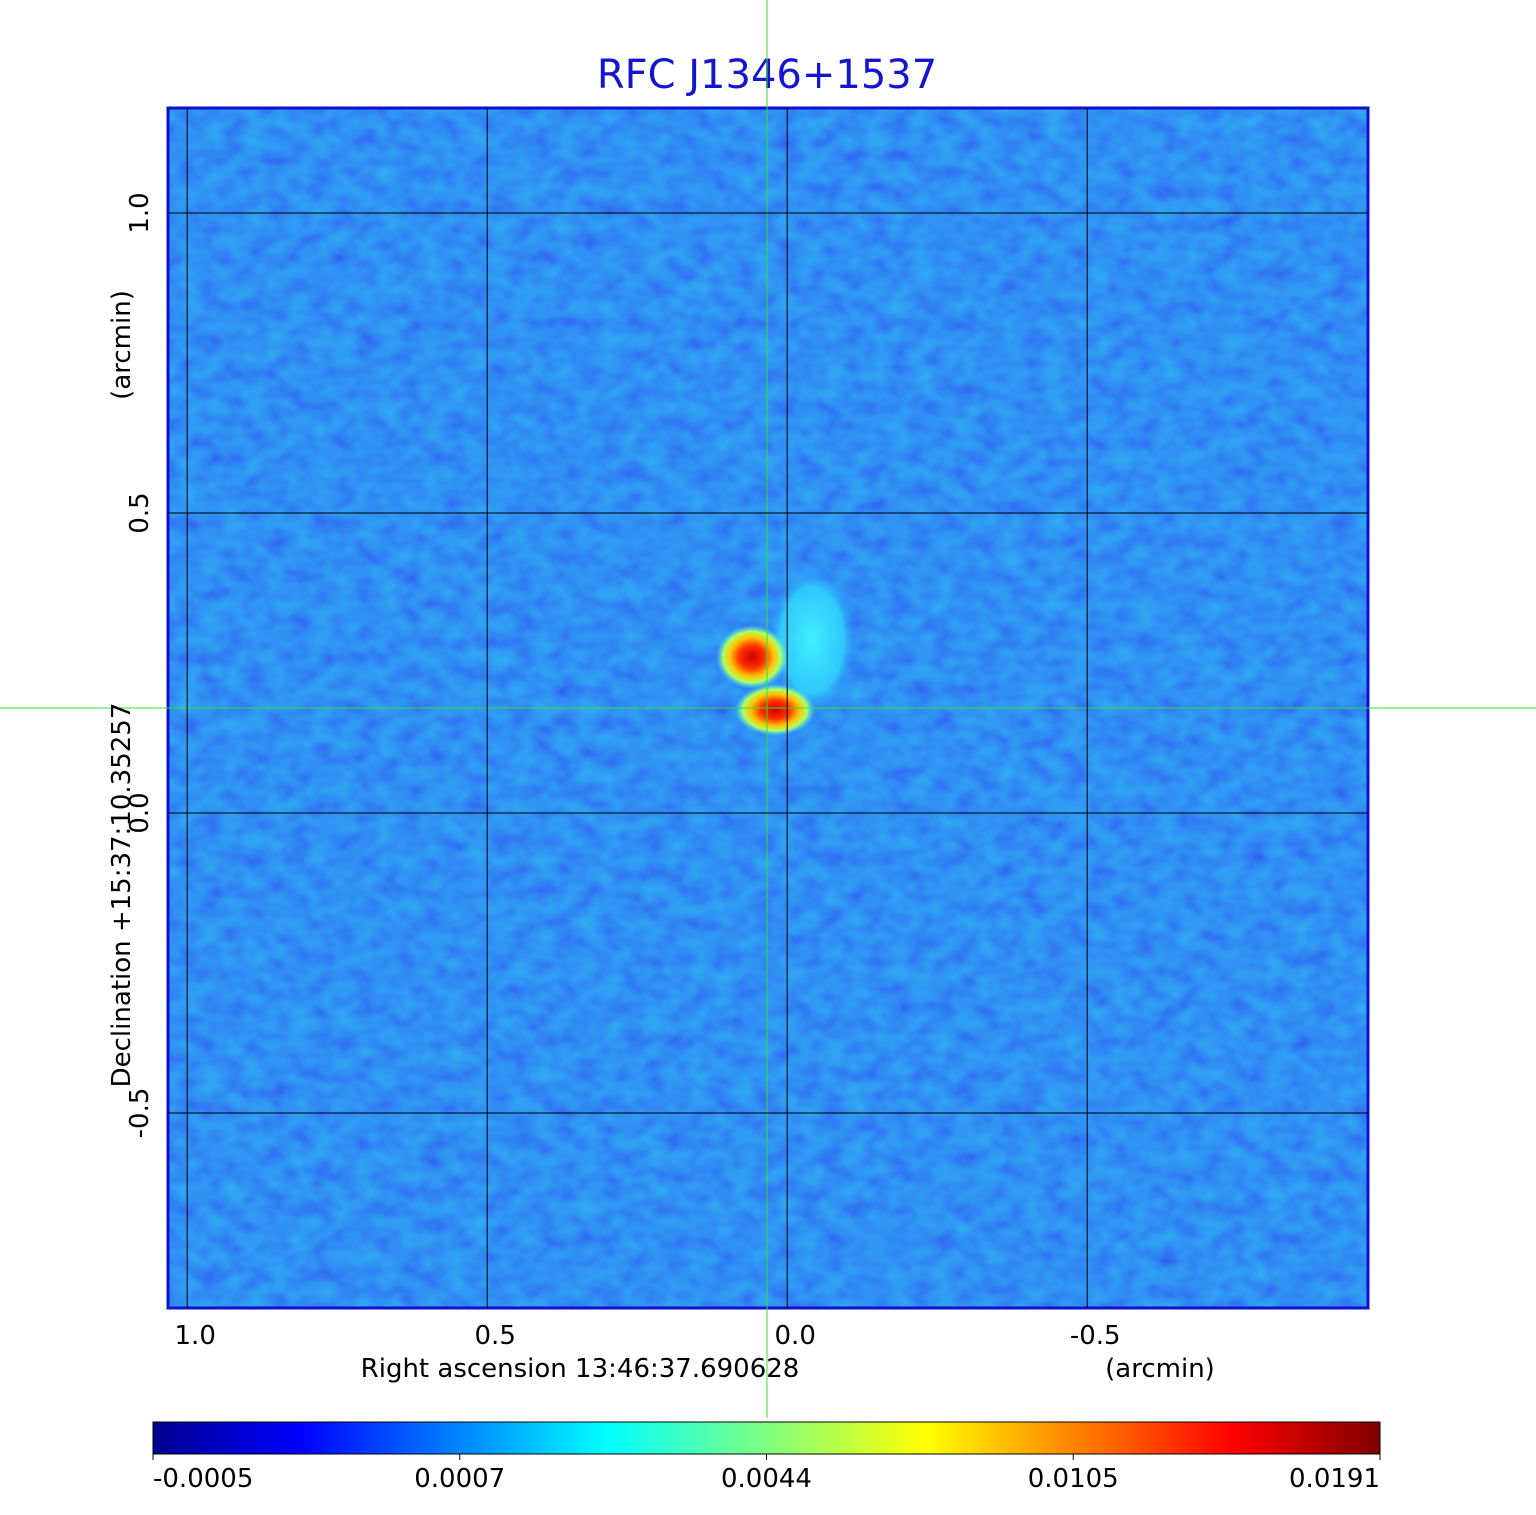 This screenshot has height=1515, width=1536. I want to click on x-tick-label: 1.0, so click(195, 1336).